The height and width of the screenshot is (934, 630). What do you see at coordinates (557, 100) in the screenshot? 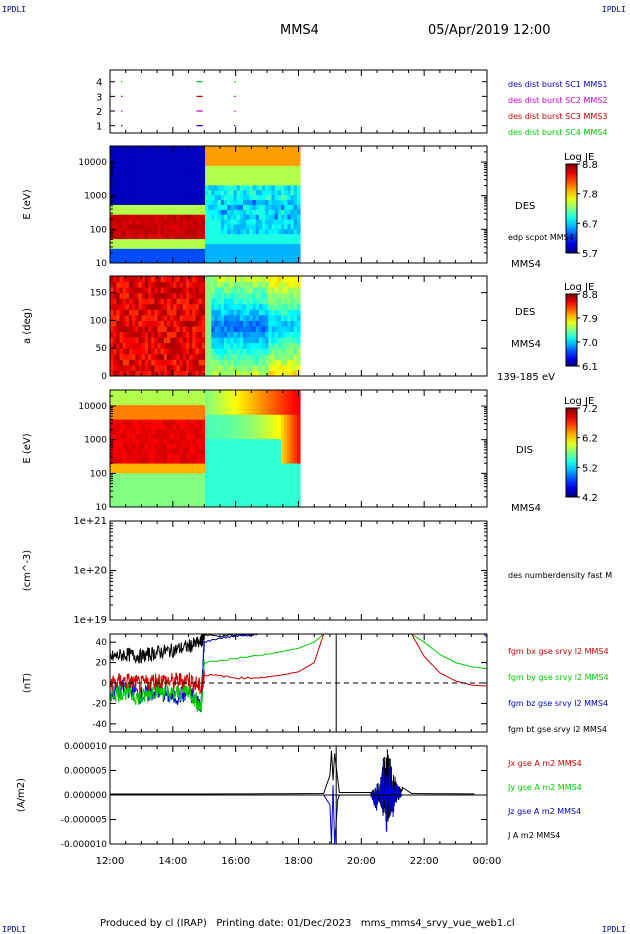
I see `burst-legend-entry: des dist burst SC2 MMS2` at bounding box center [557, 100].